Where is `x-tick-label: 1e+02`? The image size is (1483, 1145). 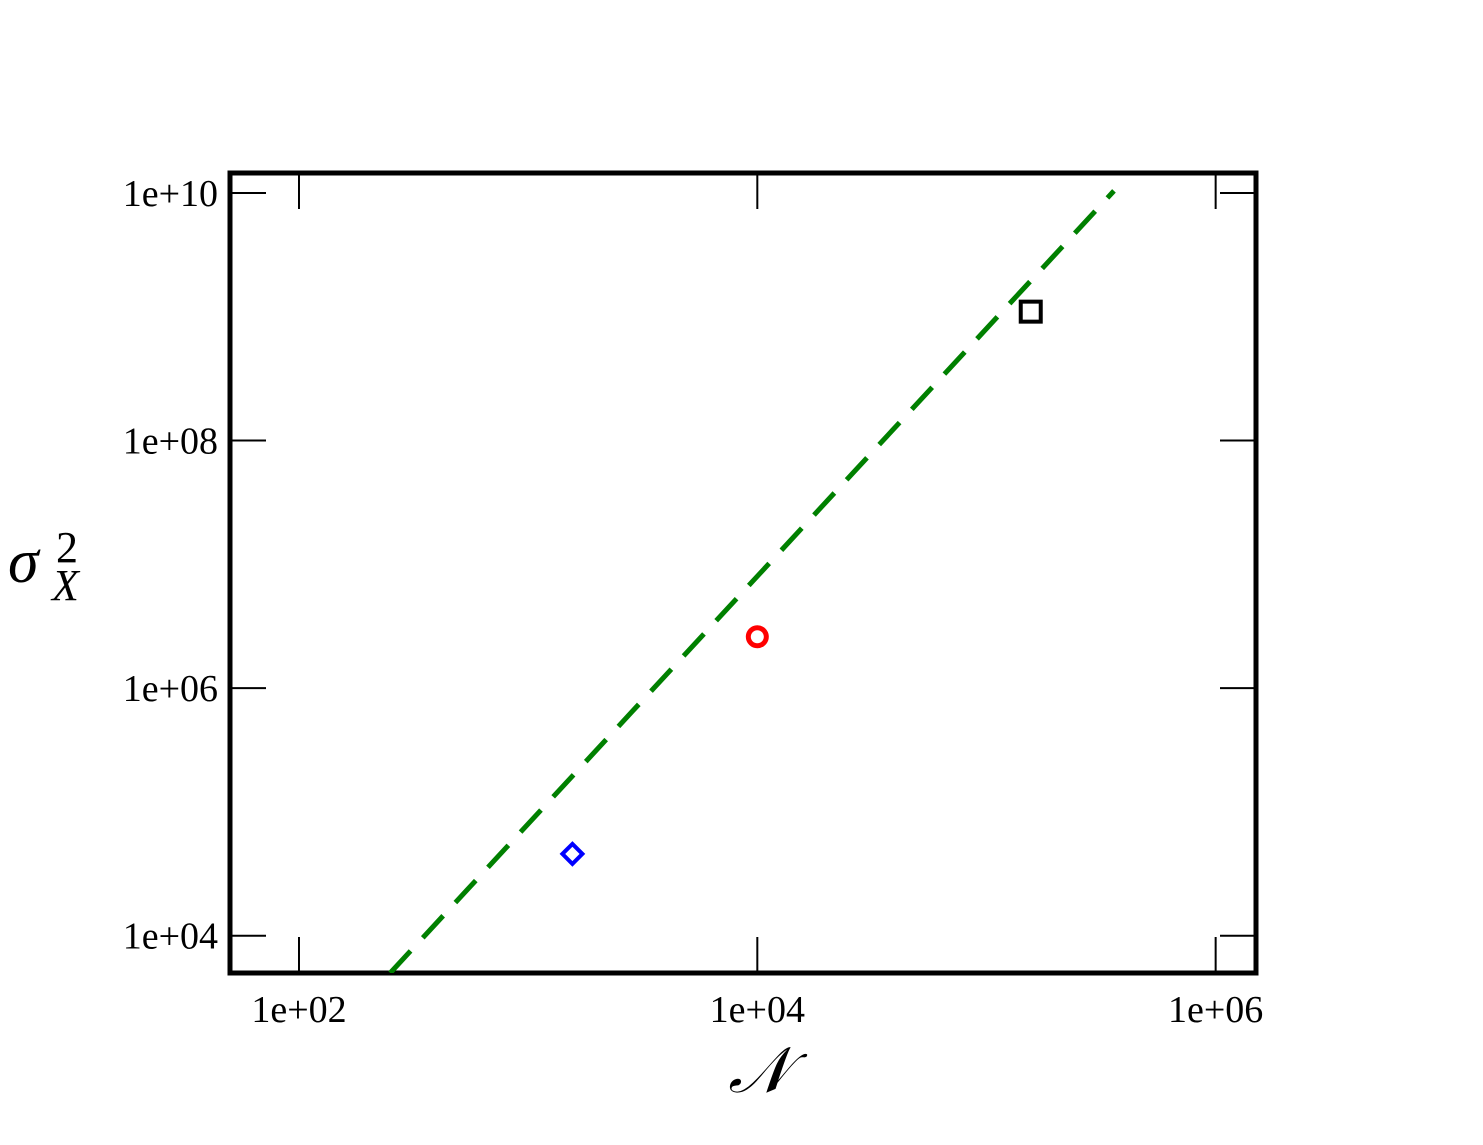 x-tick-label: 1e+02 is located at coordinates (298, 1010).